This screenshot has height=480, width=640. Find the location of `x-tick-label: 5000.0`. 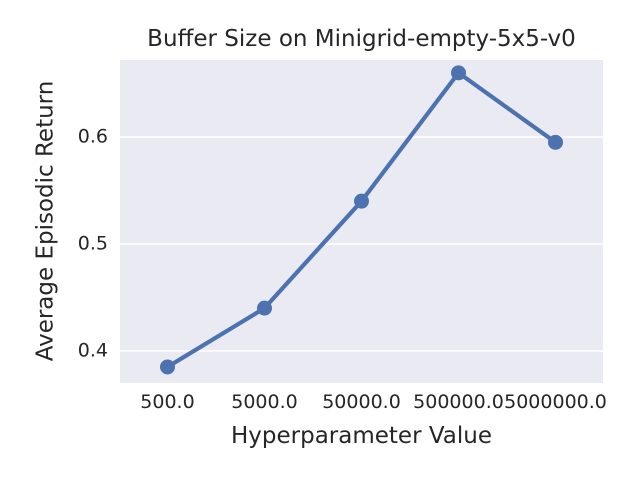

x-tick-label: 5000.0 is located at coordinates (264, 402).